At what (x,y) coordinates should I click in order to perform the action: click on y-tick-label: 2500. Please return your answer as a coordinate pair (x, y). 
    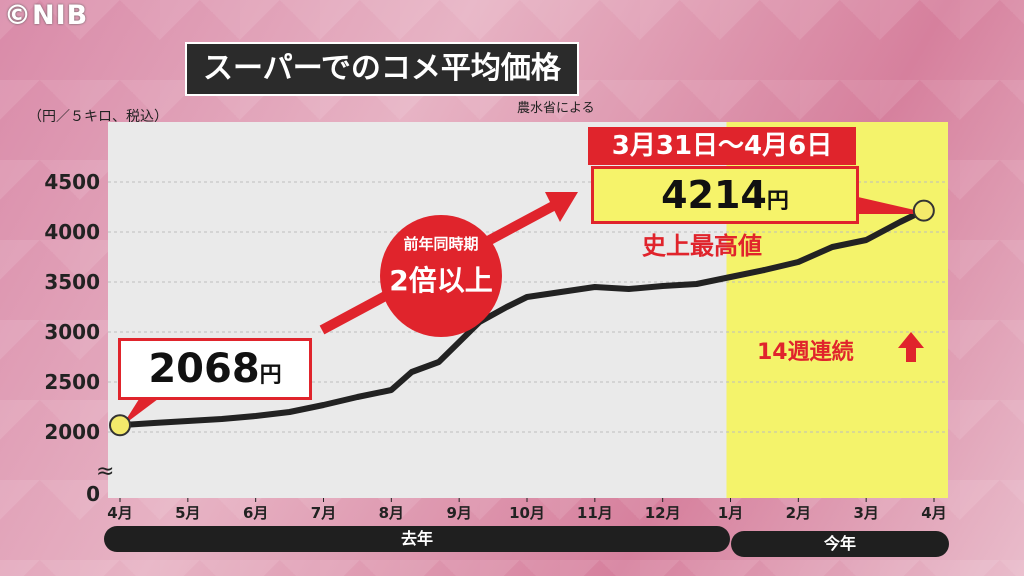
    Looking at the image, I should click on (72, 382).